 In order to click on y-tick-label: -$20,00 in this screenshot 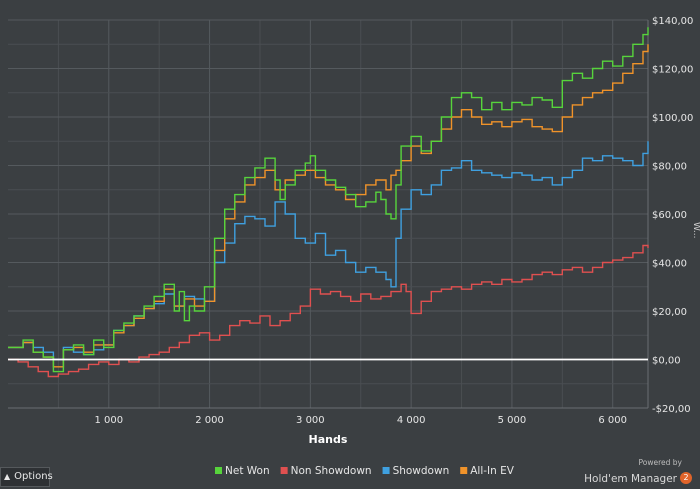, I will do `click(671, 409)`.